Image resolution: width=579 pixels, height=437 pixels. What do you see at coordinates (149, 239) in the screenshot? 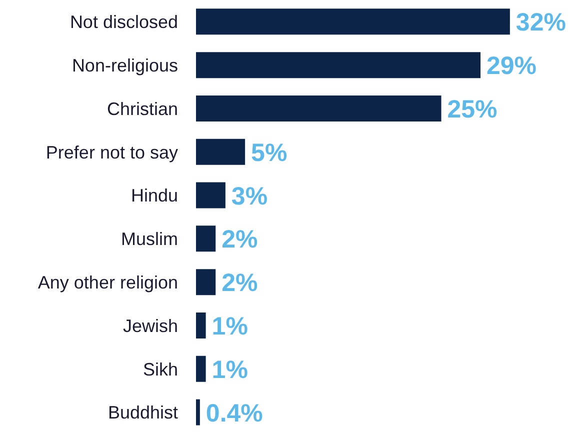
I see `y-tick-label: Muslim` at bounding box center [149, 239].